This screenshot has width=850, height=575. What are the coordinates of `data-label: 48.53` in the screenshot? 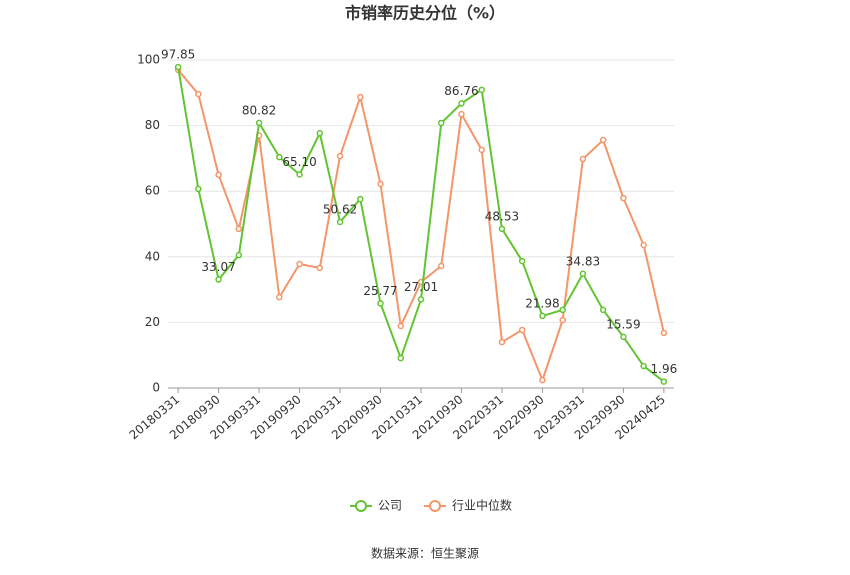 It's located at (502, 216).